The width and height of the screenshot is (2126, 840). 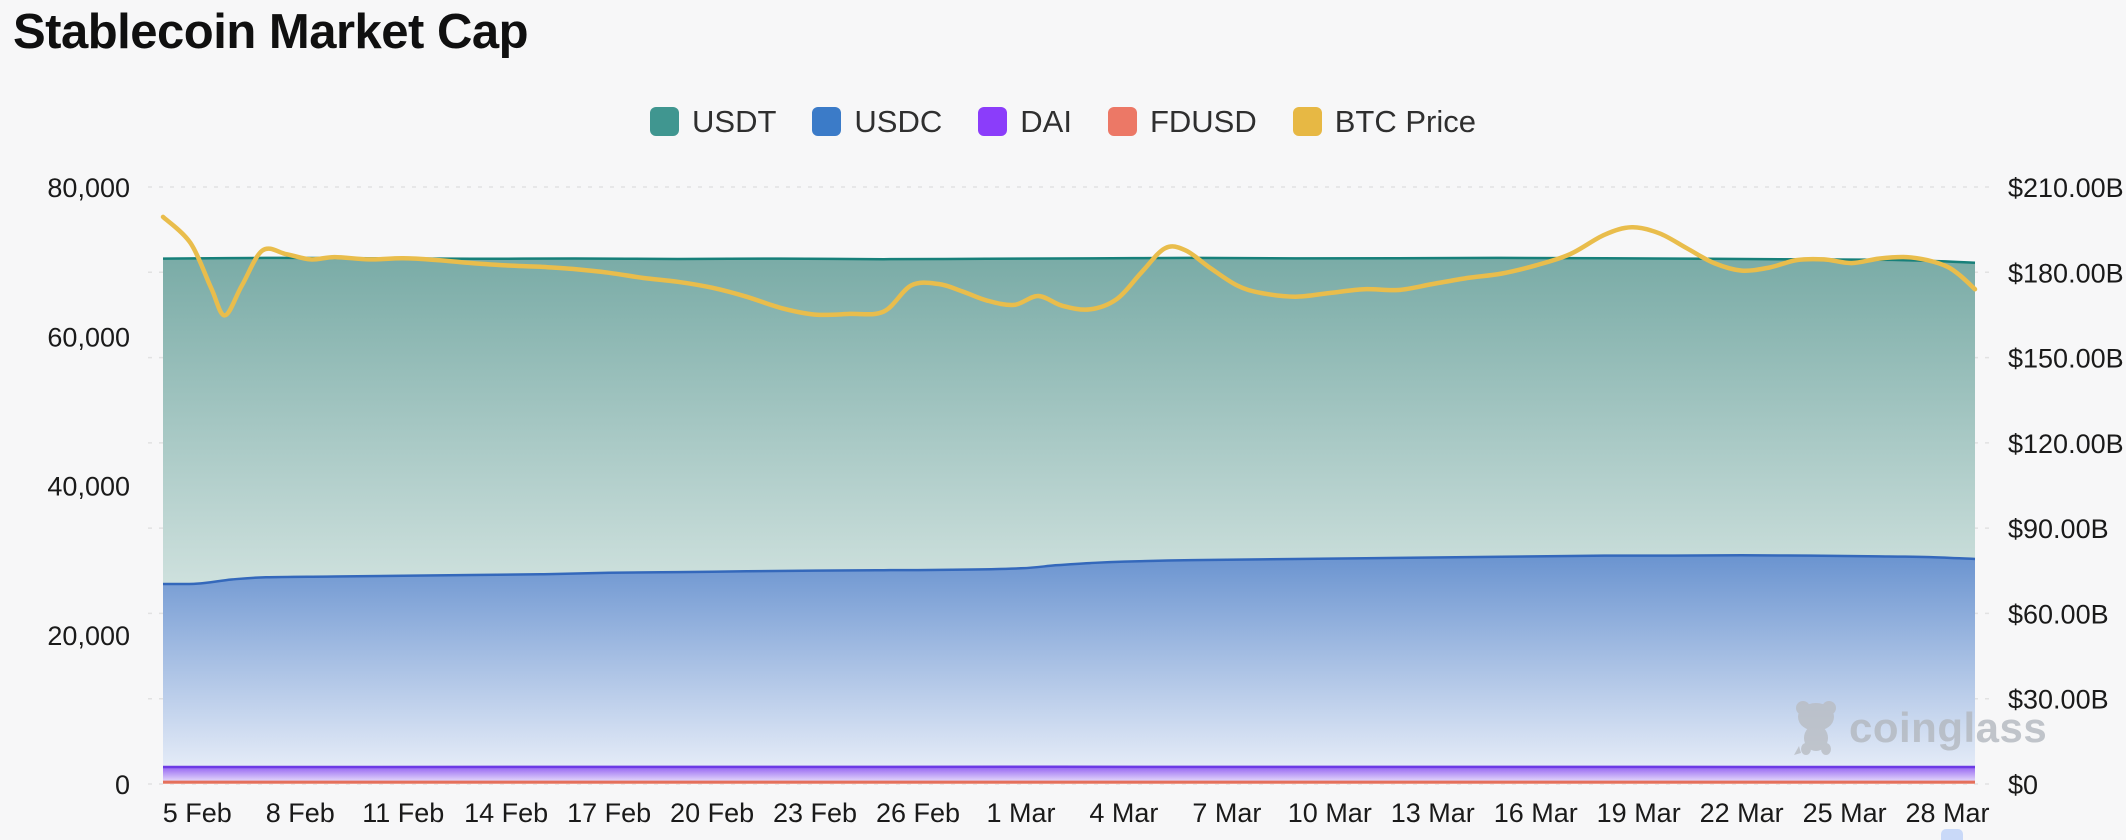 I want to click on legend-item-btc-price: BTC Price, so click(x=1384, y=121).